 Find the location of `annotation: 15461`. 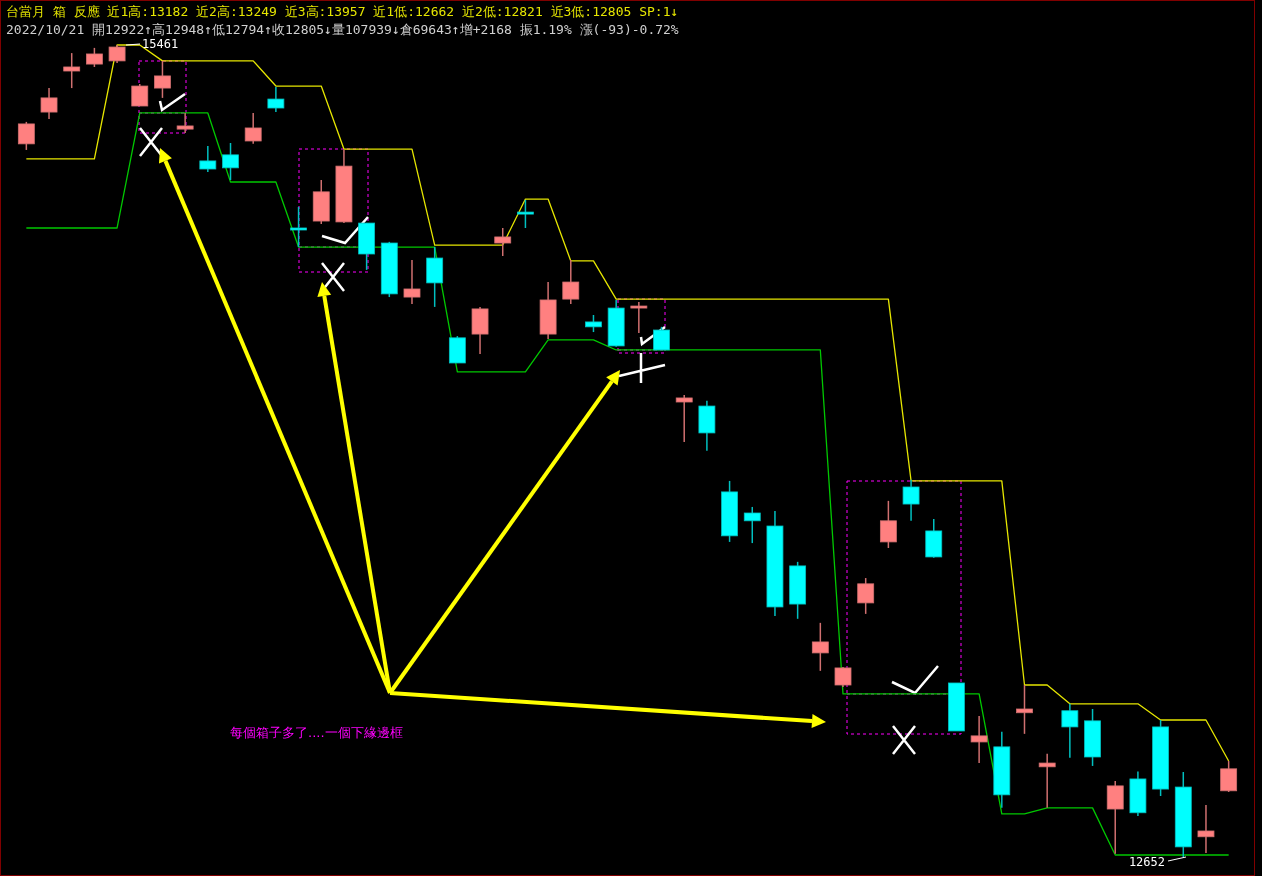

annotation: 15461 is located at coordinates (160, 44).